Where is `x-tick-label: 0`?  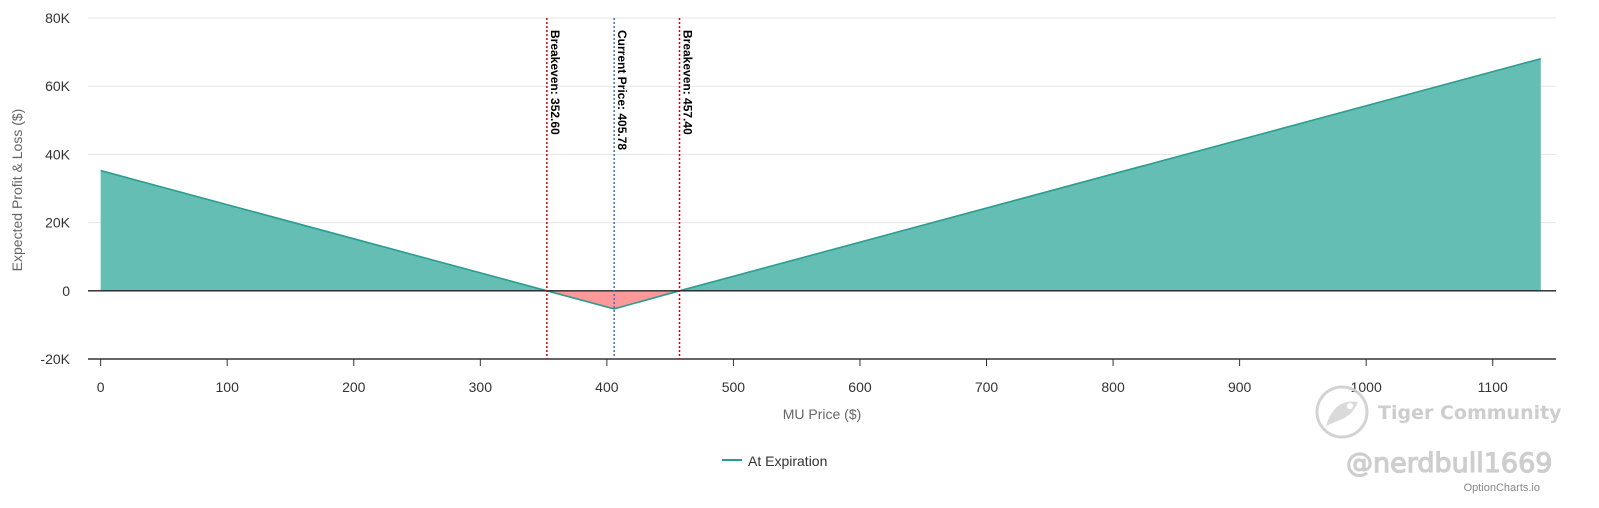 x-tick-label: 0 is located at coordinates (101, 387).